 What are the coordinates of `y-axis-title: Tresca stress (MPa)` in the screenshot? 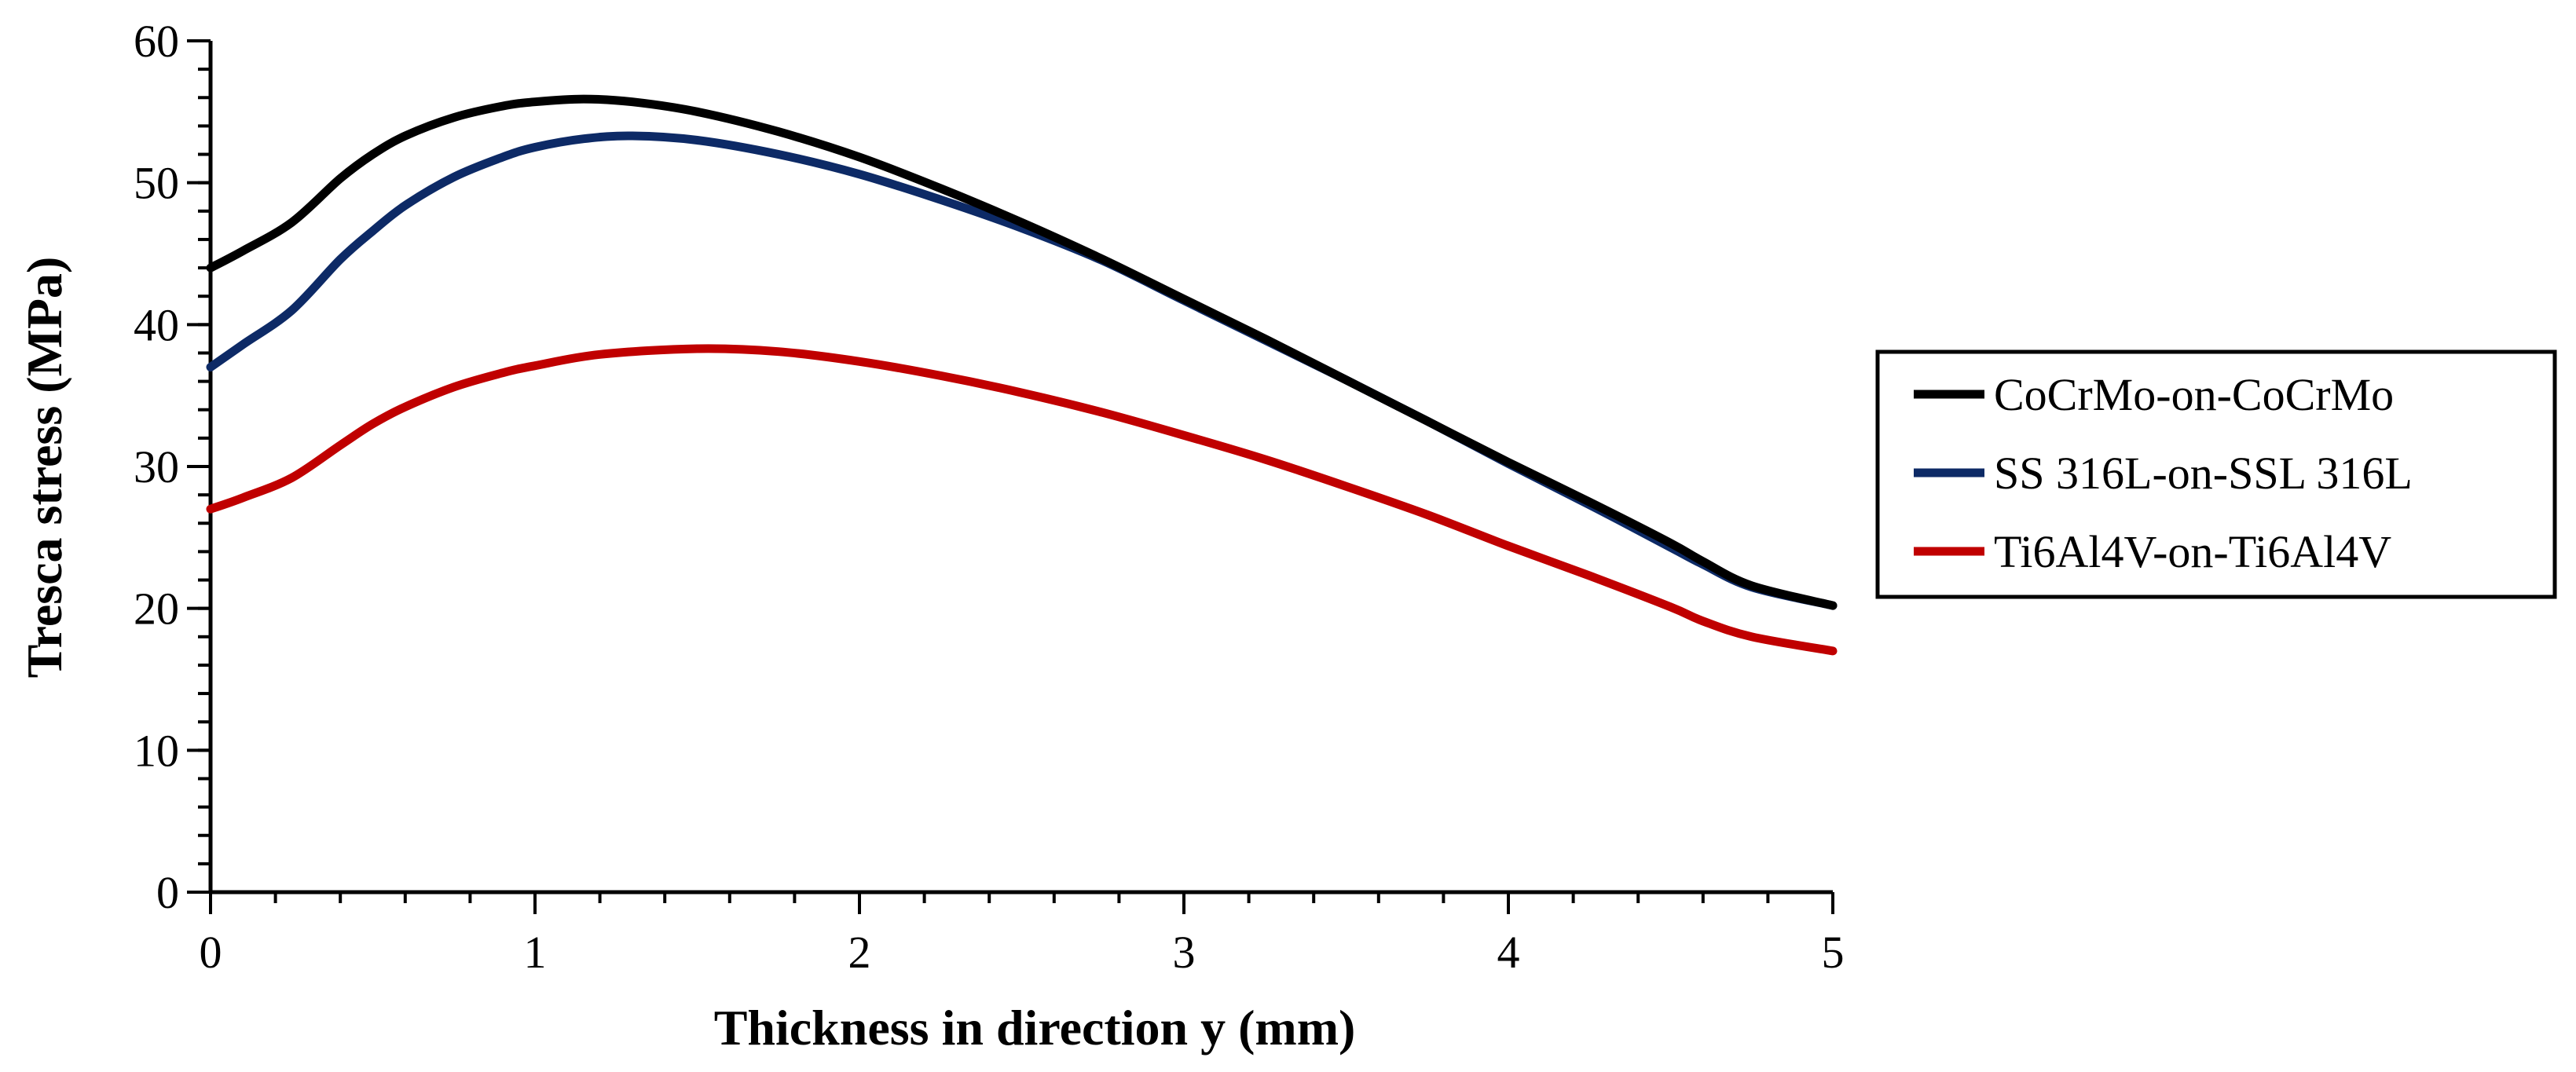 It's located at (44, 468).